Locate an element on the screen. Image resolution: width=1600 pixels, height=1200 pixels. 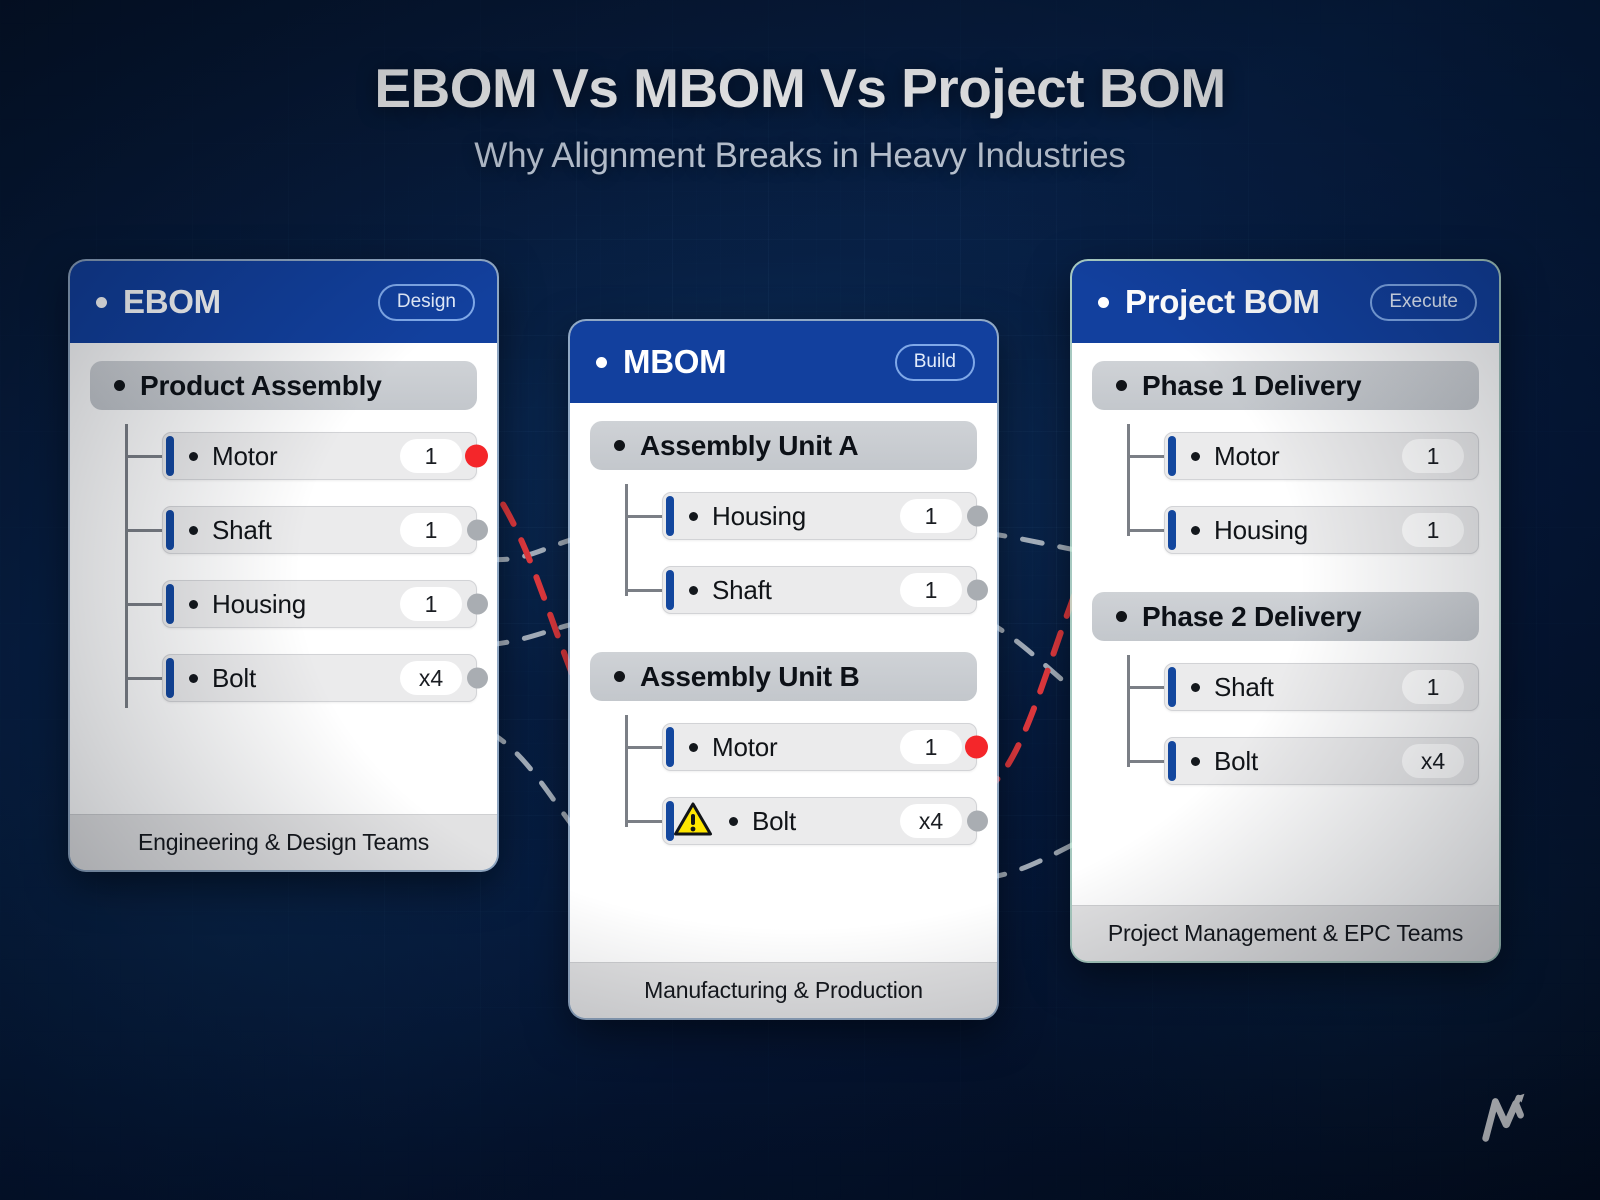
card-footer: Engineering & Design Teams is located at coordinates (283, 842).